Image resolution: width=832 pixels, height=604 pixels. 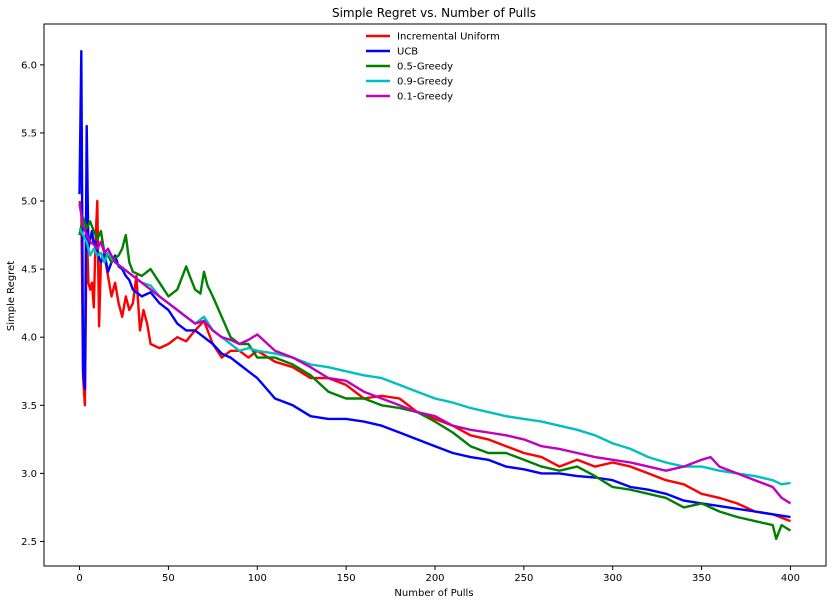 What do you see at coordinates (433, 593) in the screenshot?
I see `x-axis-label: Number of Pulls` at bounding box center [433, 593].